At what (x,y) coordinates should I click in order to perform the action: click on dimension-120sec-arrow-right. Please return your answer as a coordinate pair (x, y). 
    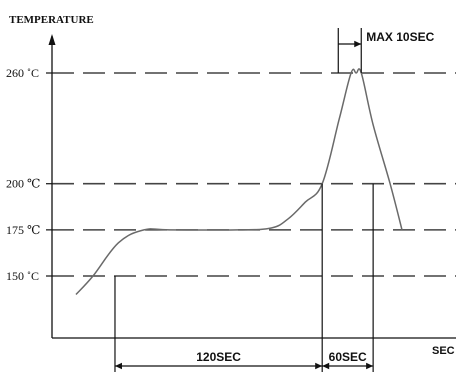
    Looking at the image, I should click on (319, 366).